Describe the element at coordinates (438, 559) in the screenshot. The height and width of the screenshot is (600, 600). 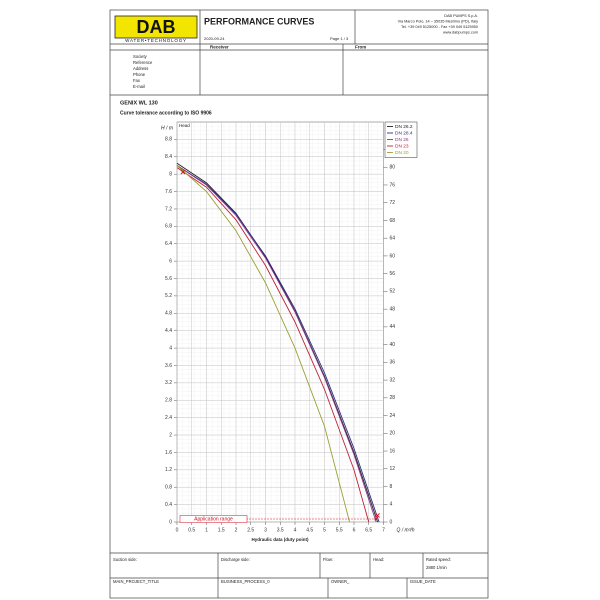
I see `footer-label: Rated speed:` at that location.